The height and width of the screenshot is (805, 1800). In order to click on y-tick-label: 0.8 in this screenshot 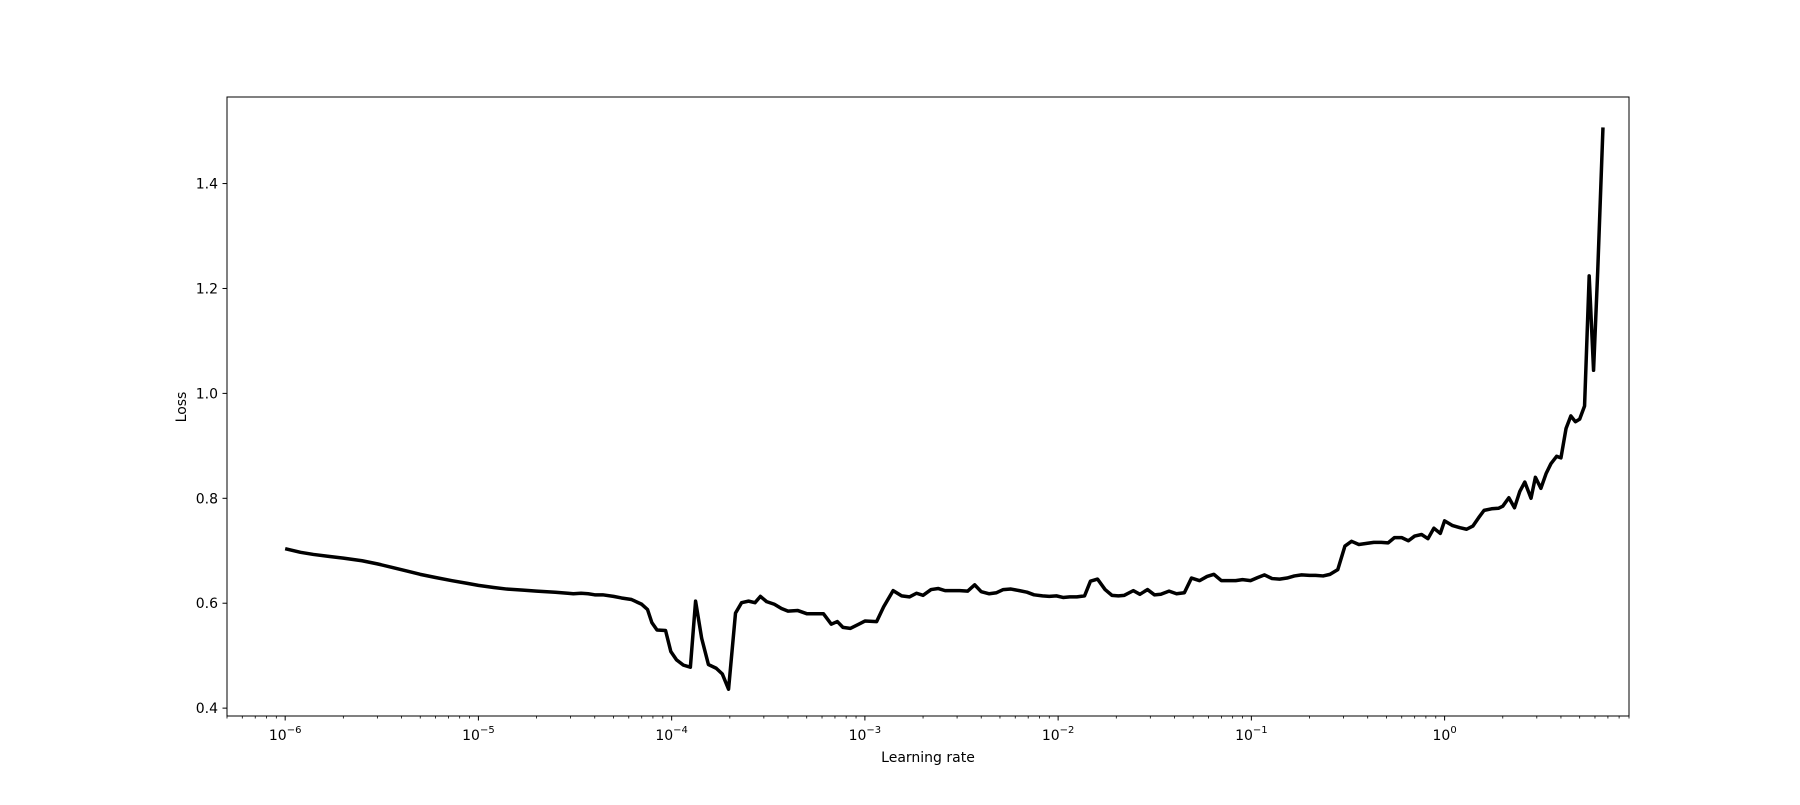, I will do `click(207, 499)`.